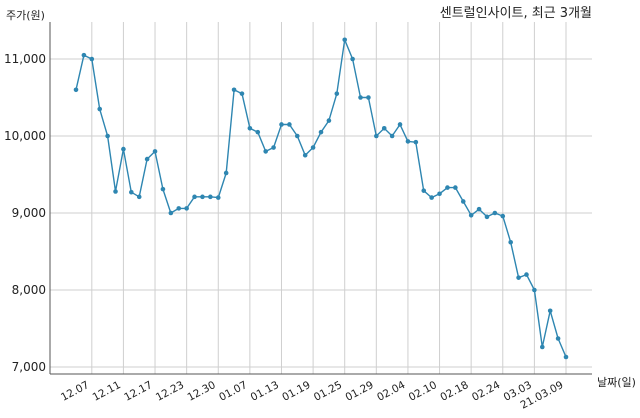 This screenshot has height=418, width=640. I want to click on x-tick-label: 01.13, so click(265, 391).